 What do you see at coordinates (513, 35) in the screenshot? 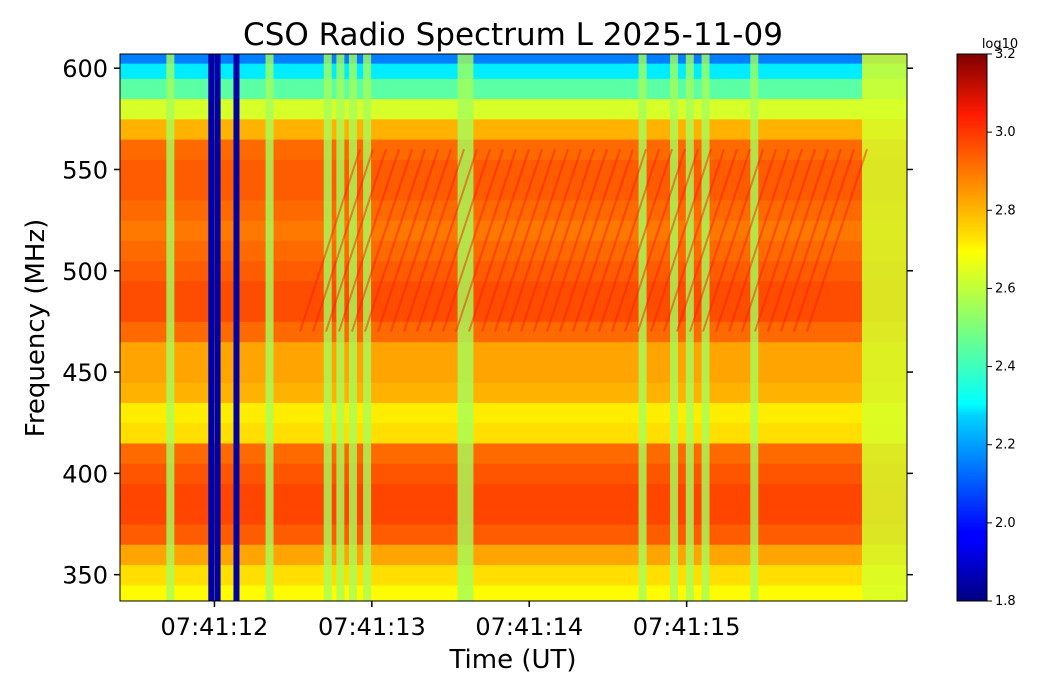
I see `chart-title: CSO Radio Spectrum L 2025-11-09` at bounding box center [513, 35].